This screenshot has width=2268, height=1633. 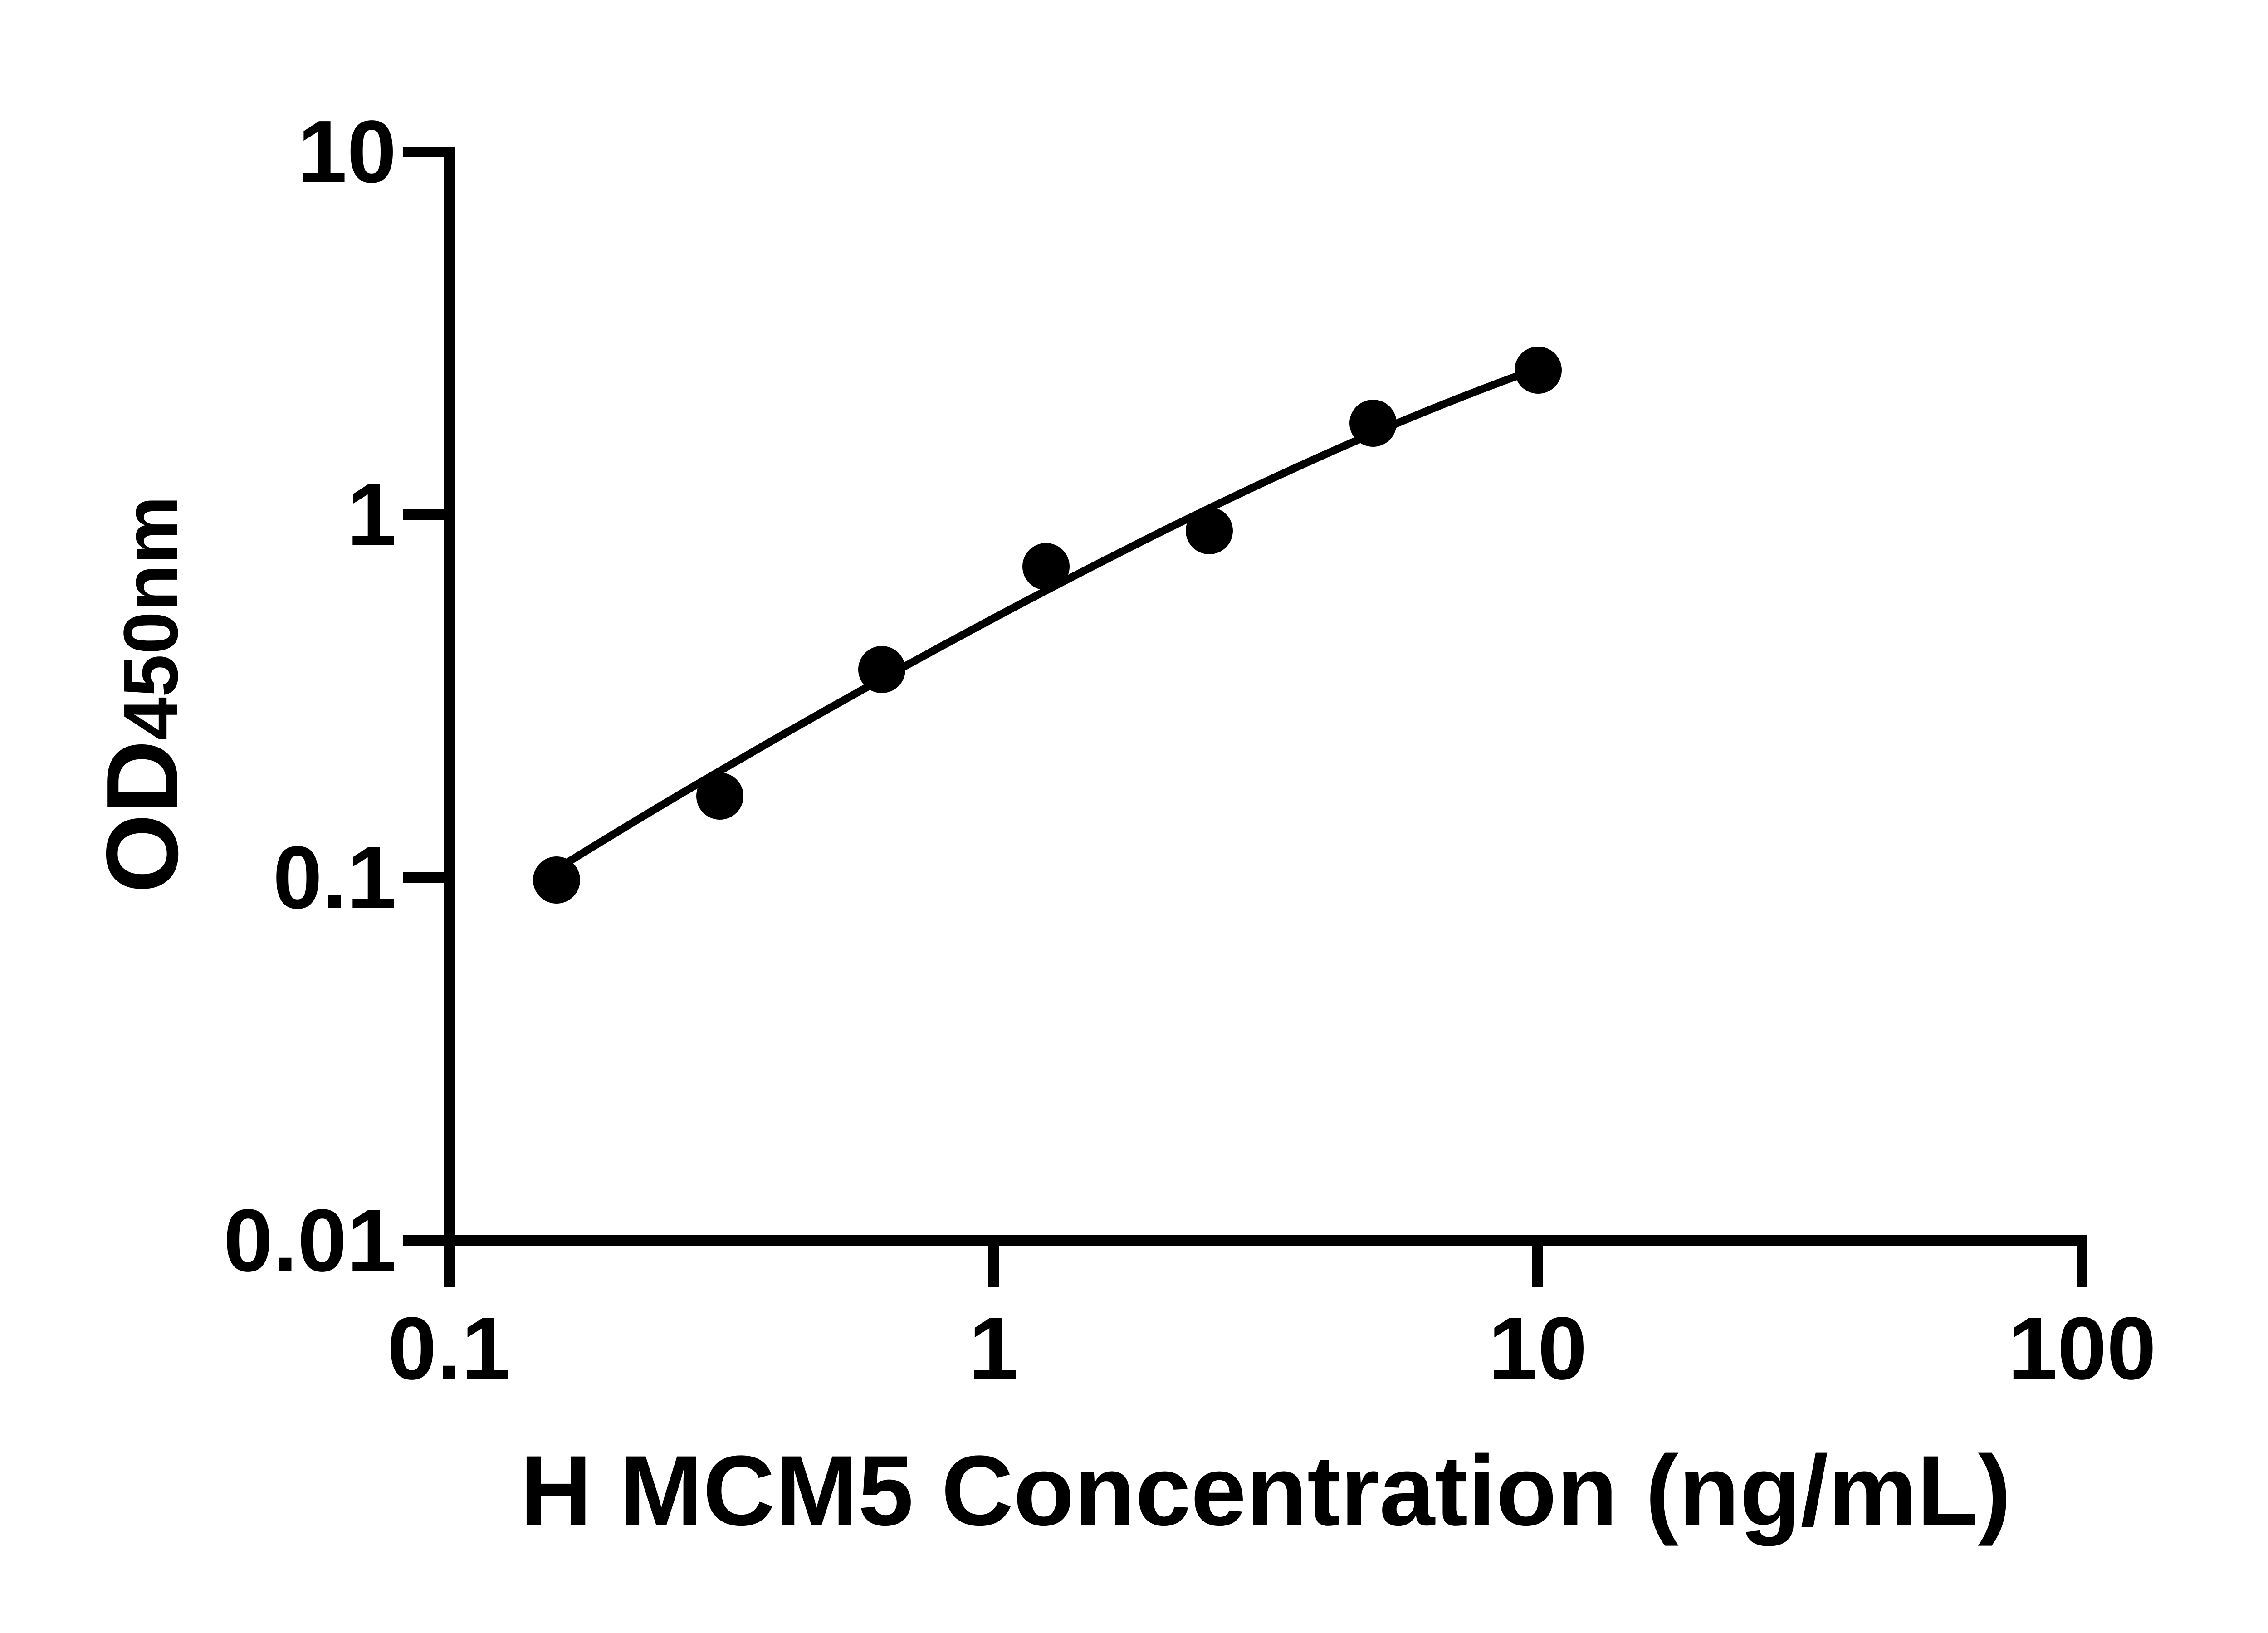 What do you see at coordinates (310, 1240) in the screenshot?
I see `svg-text: 0.01` at bounding box center [310, 1240].